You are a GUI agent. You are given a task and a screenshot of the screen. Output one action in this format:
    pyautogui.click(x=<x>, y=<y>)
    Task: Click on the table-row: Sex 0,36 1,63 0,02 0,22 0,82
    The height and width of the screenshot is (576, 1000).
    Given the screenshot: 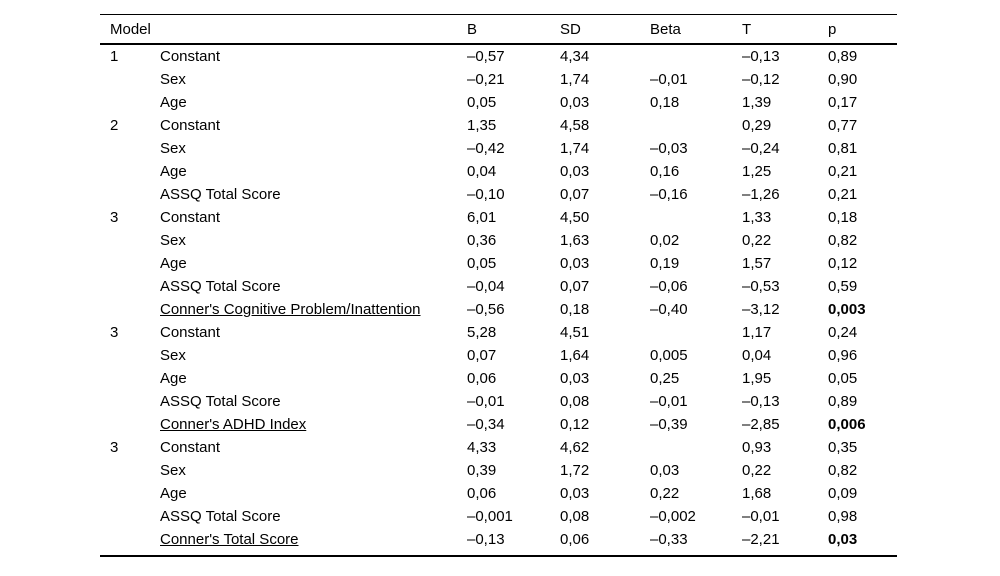 What is the action you would take?
    pyautogui.click(x=498, y=240)
    